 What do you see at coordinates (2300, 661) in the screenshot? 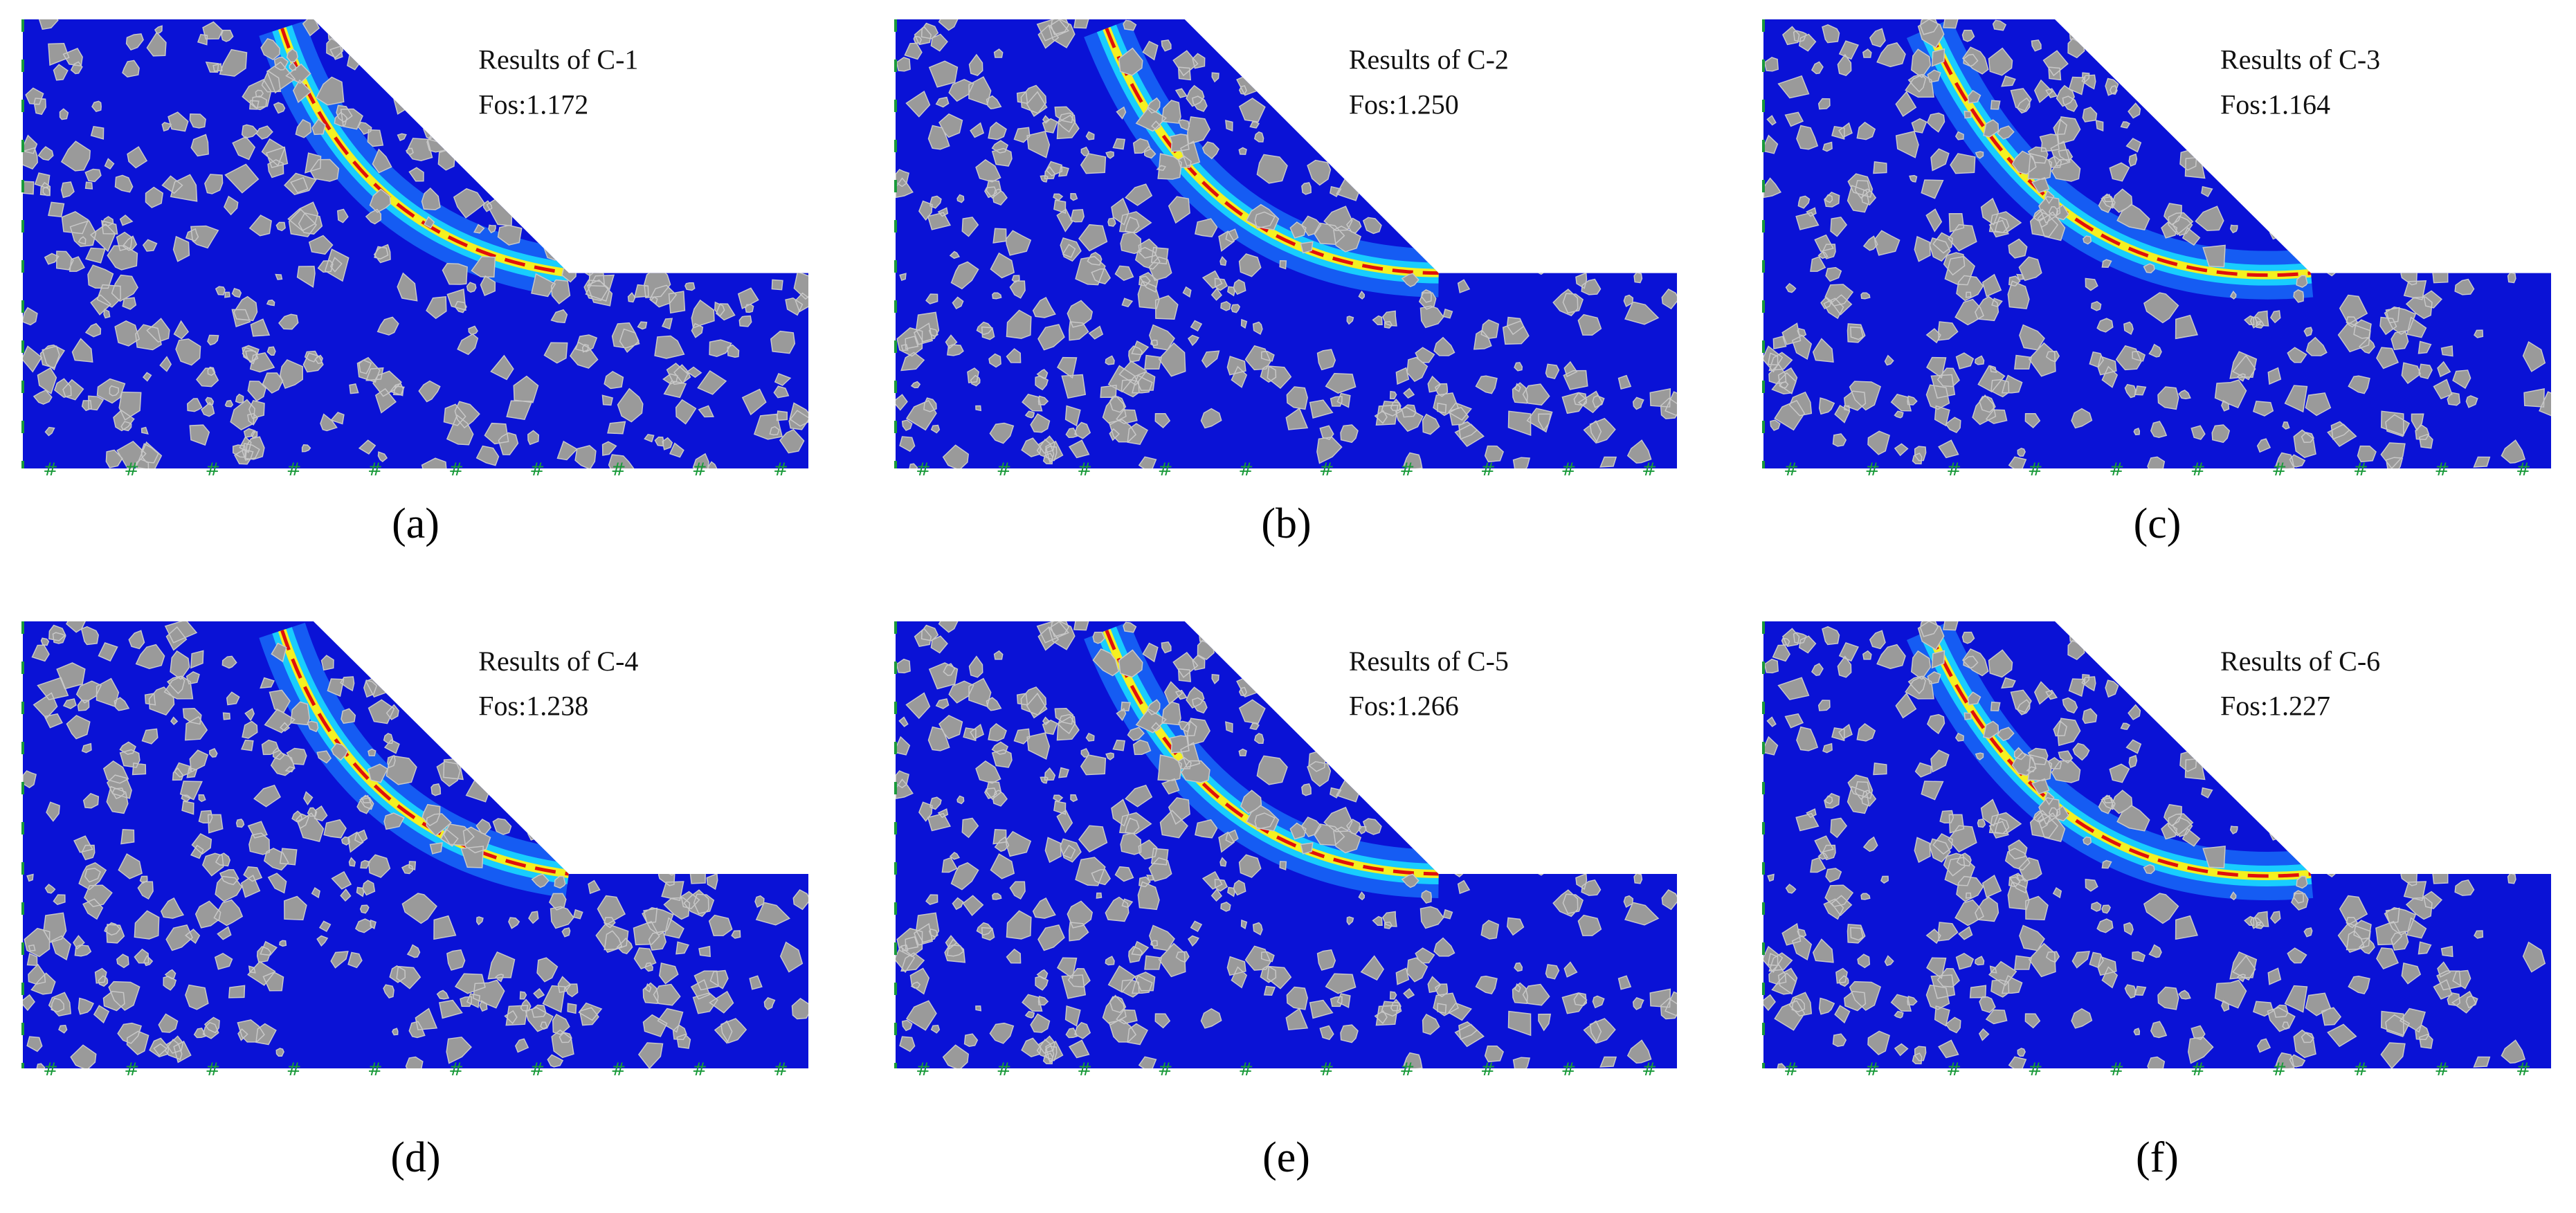
I see `panel-title: Results of C-6` at bounding box center [2300, 661].